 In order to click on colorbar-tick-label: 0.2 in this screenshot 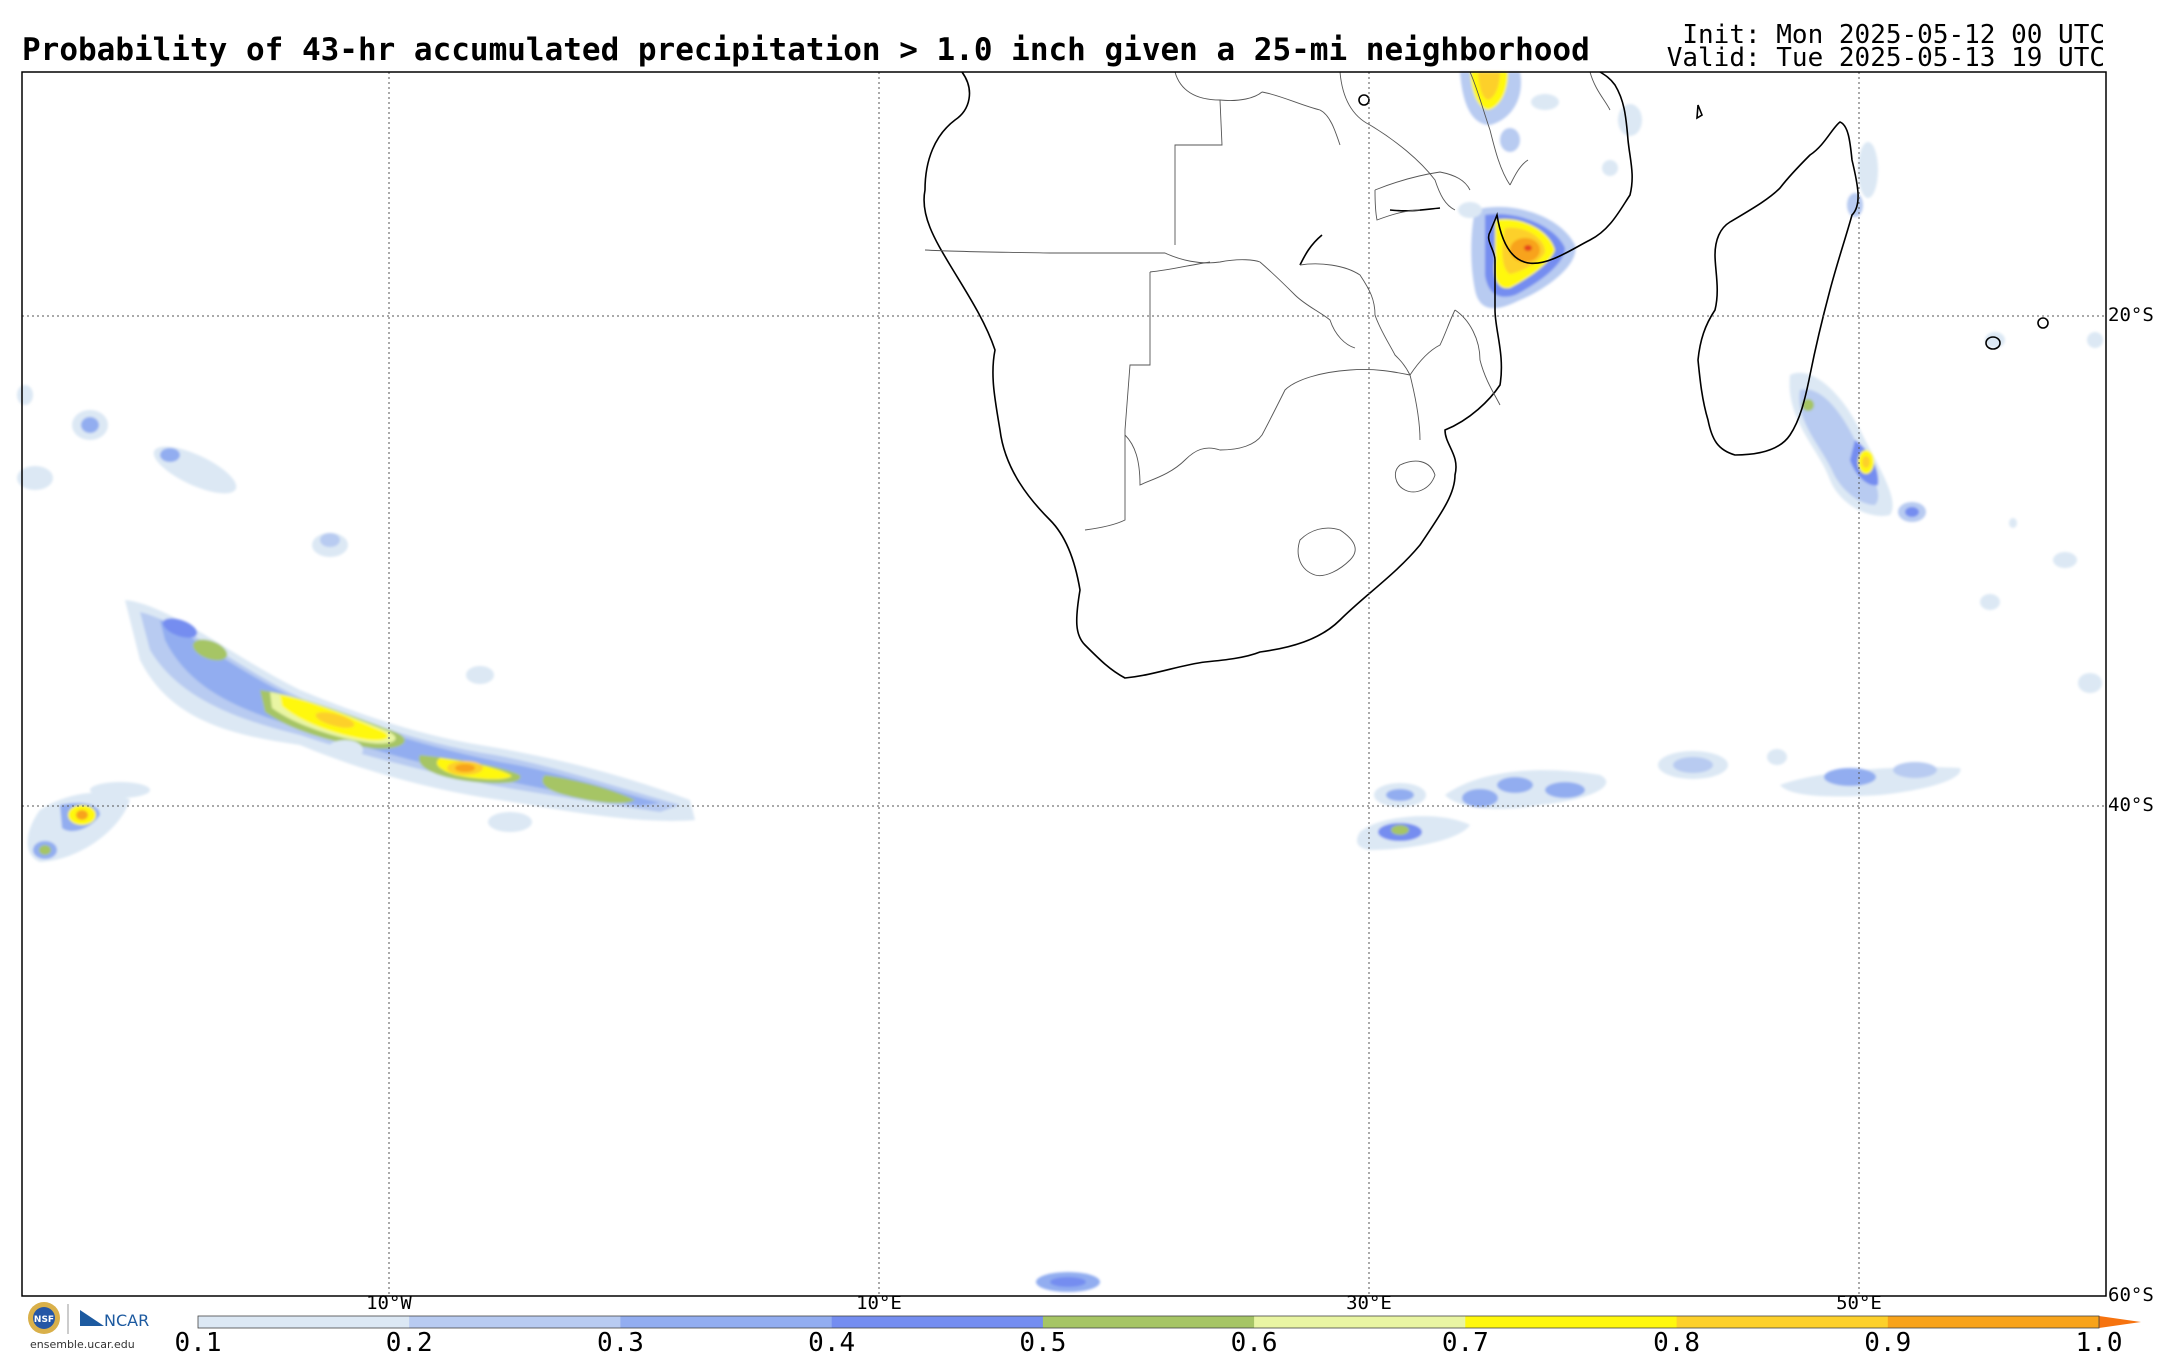, I will do `click(409, 1343)`.